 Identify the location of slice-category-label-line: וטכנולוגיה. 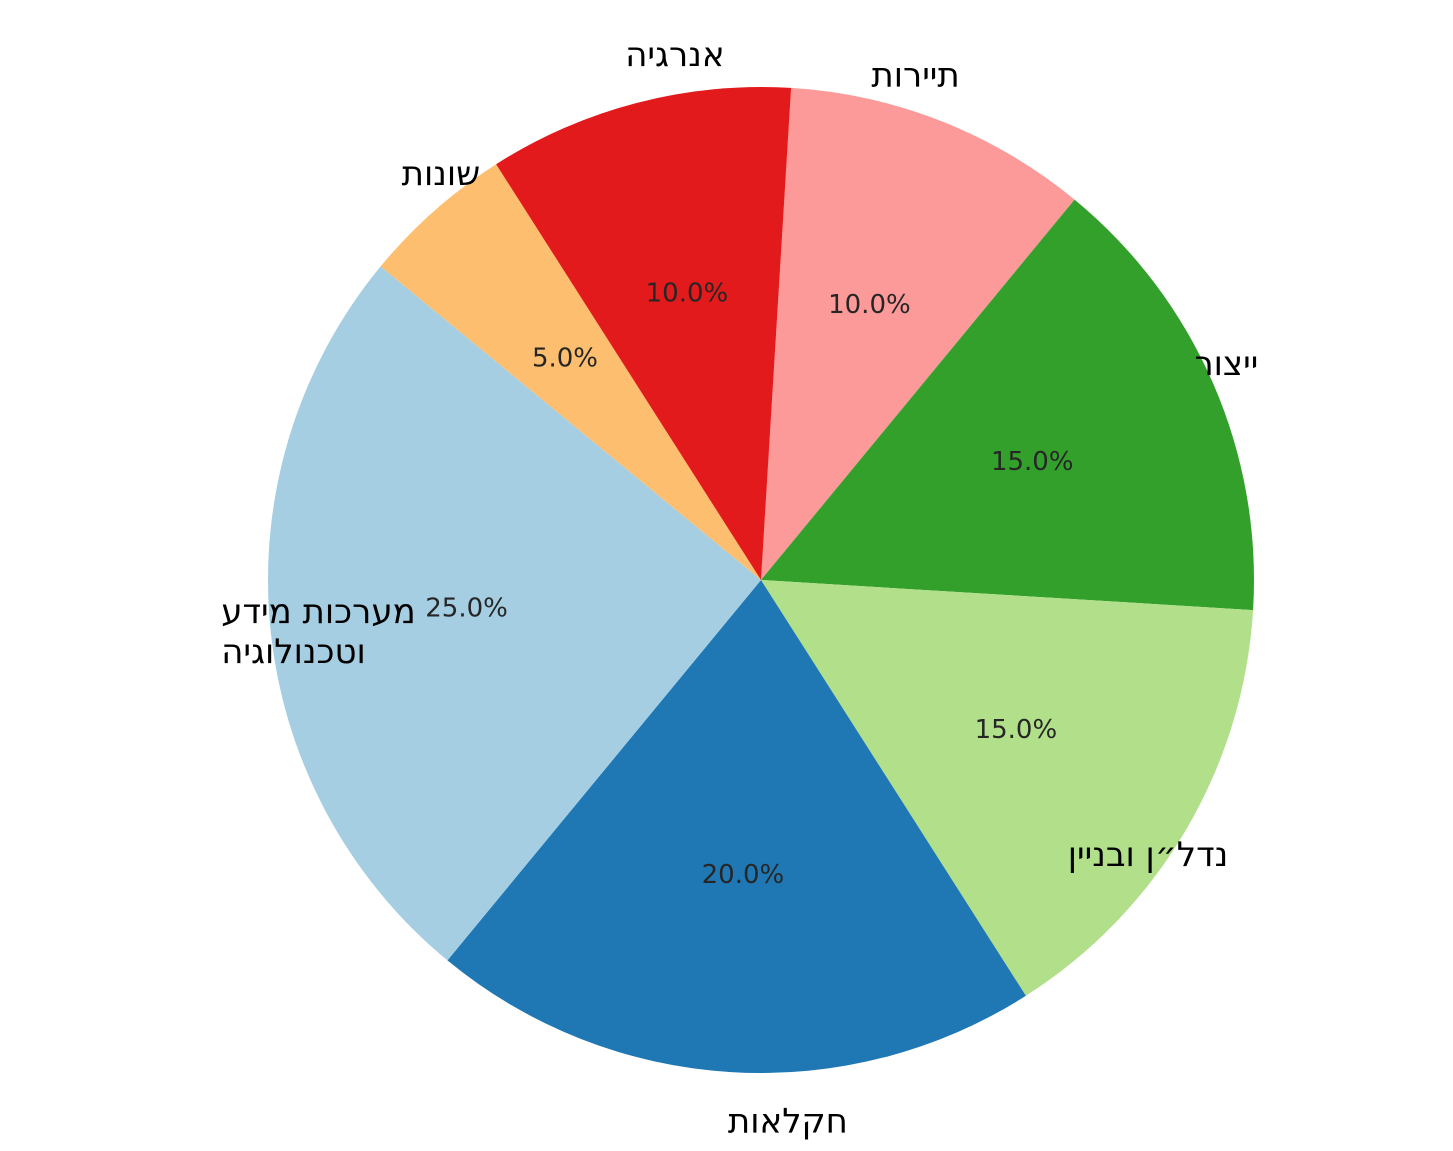
(293, 652).